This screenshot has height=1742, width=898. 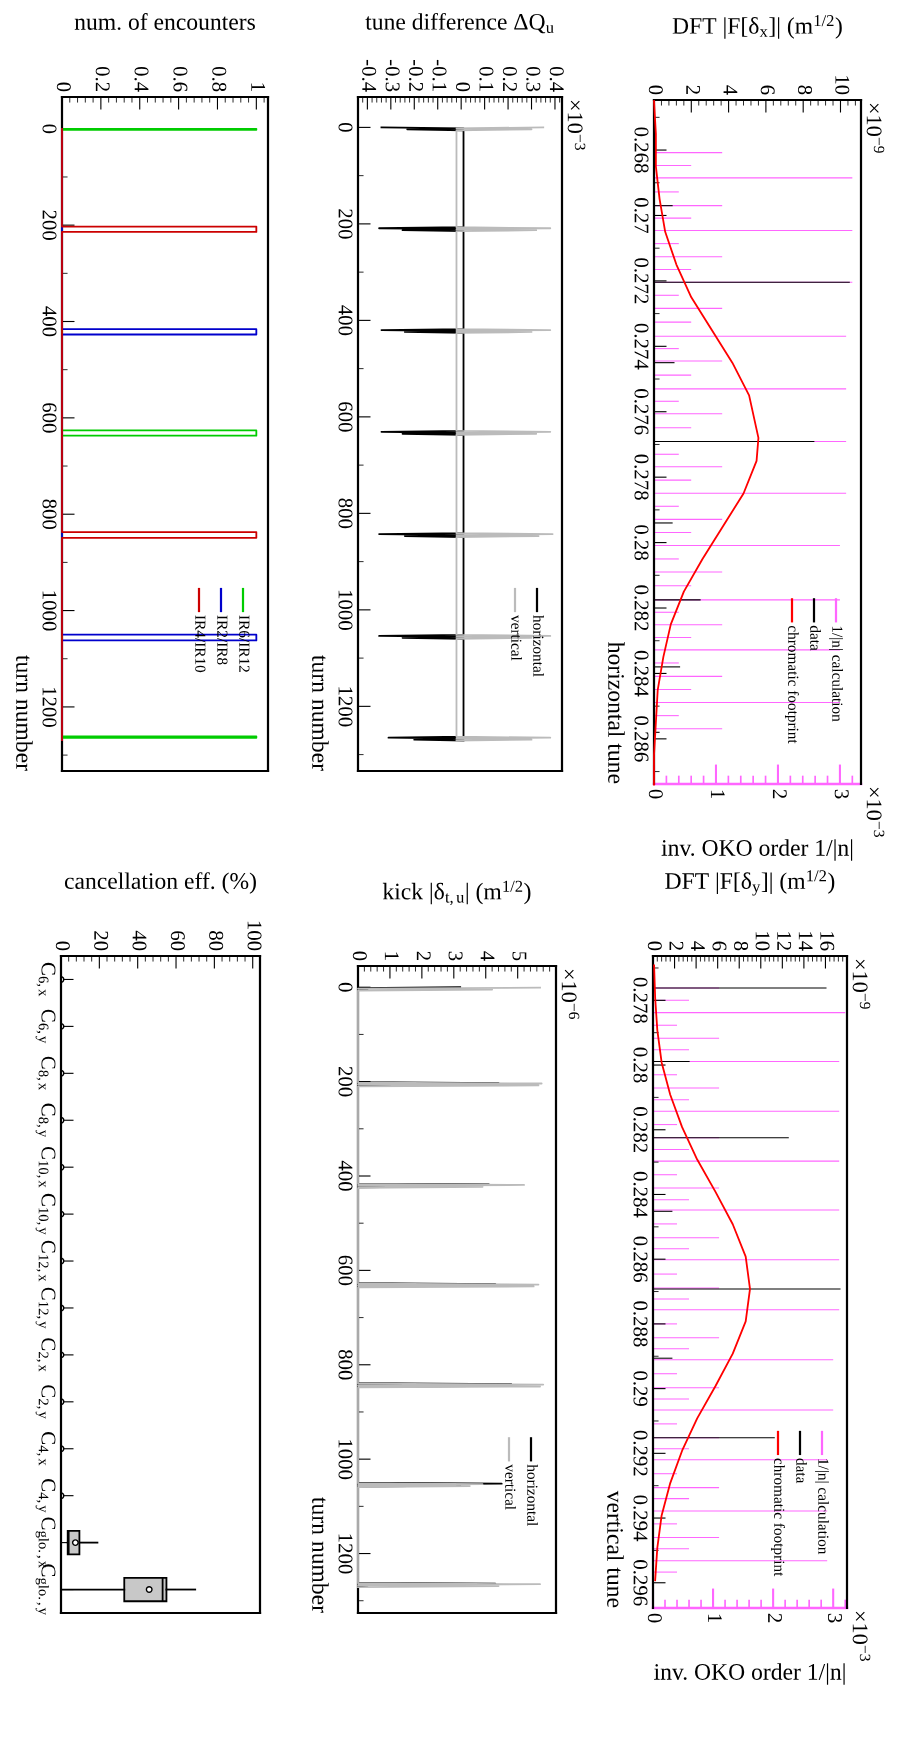 What do you see at coordinates (615, 1549) in the screenshot?
I see `y-axis-title: vertical tune` at bounding box center [615, 1549].